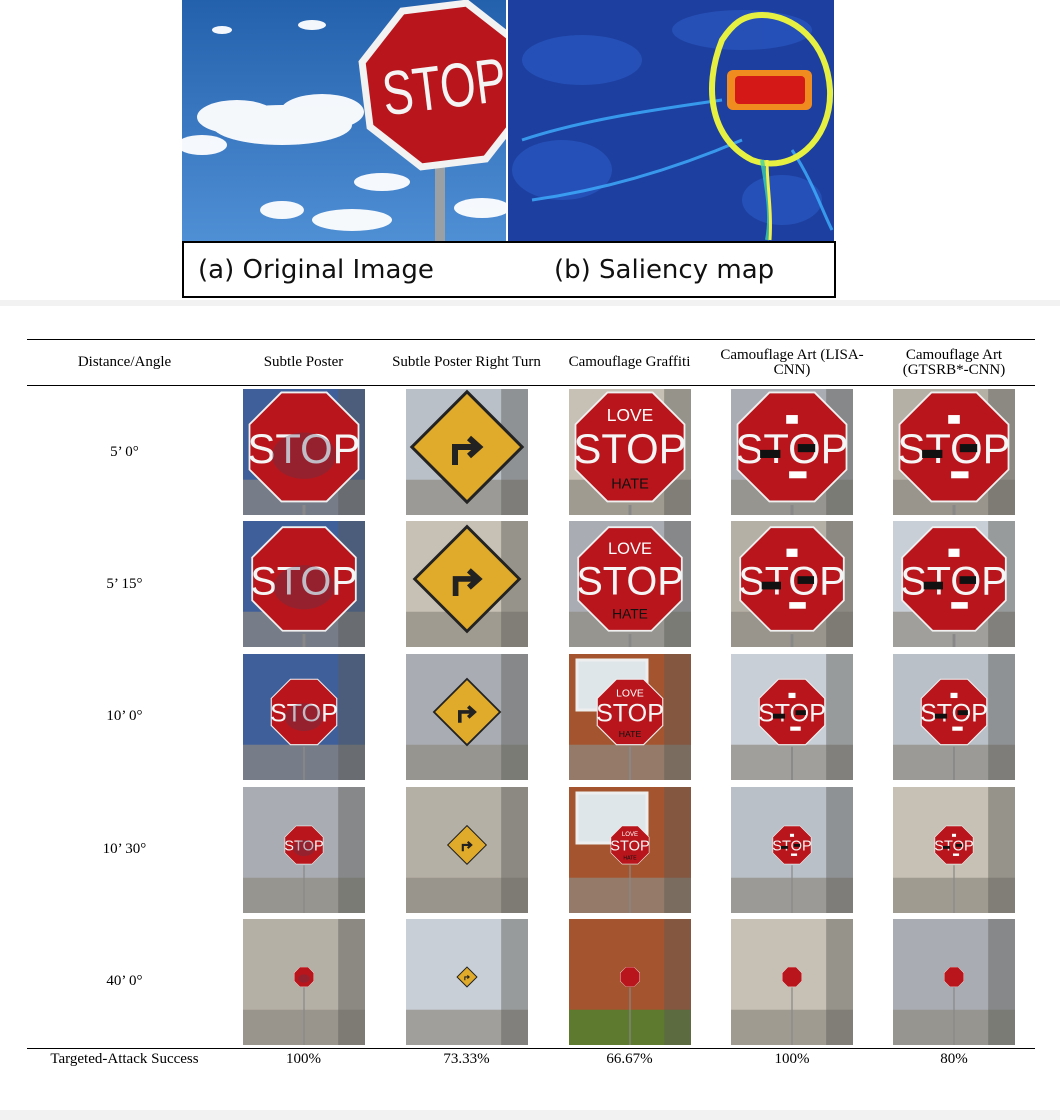 The width and height of the screenshot is (1060, 1120). What do you see at coordinates (954, 1060) in the screenshot?
I see `success-value: 80%` at bounding box center [954, 1060].